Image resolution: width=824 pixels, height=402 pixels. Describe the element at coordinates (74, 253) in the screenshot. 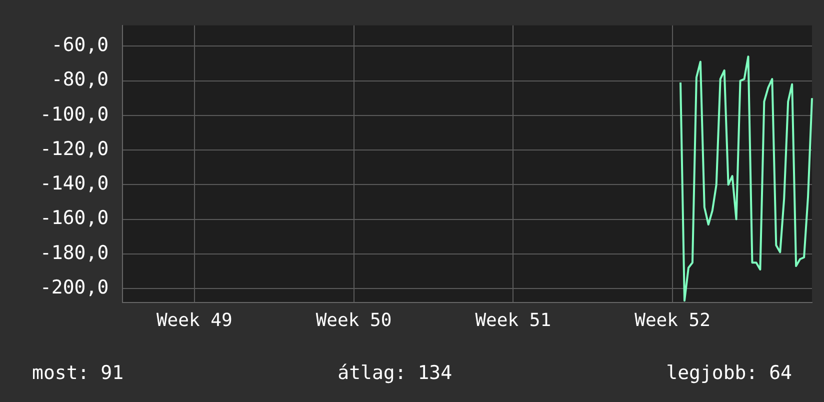

I see `y-tick-label: -180,0` at that location.